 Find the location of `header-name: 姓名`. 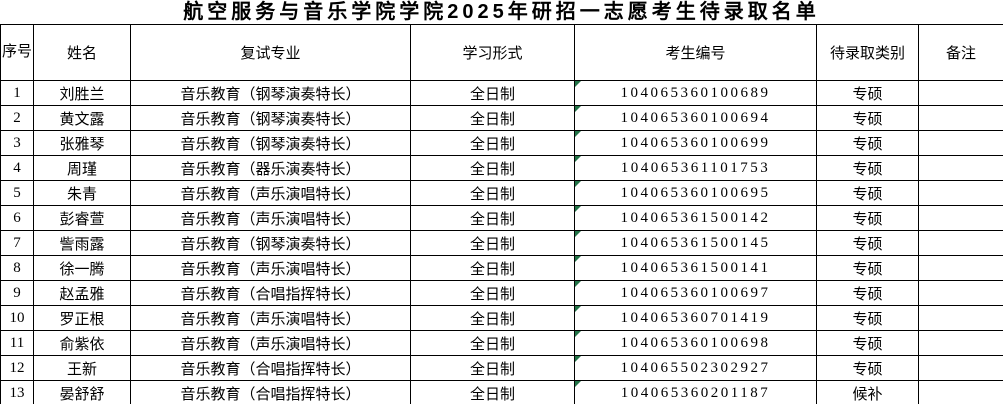

header-name: 姓名 is located at coordinates (82, 52).